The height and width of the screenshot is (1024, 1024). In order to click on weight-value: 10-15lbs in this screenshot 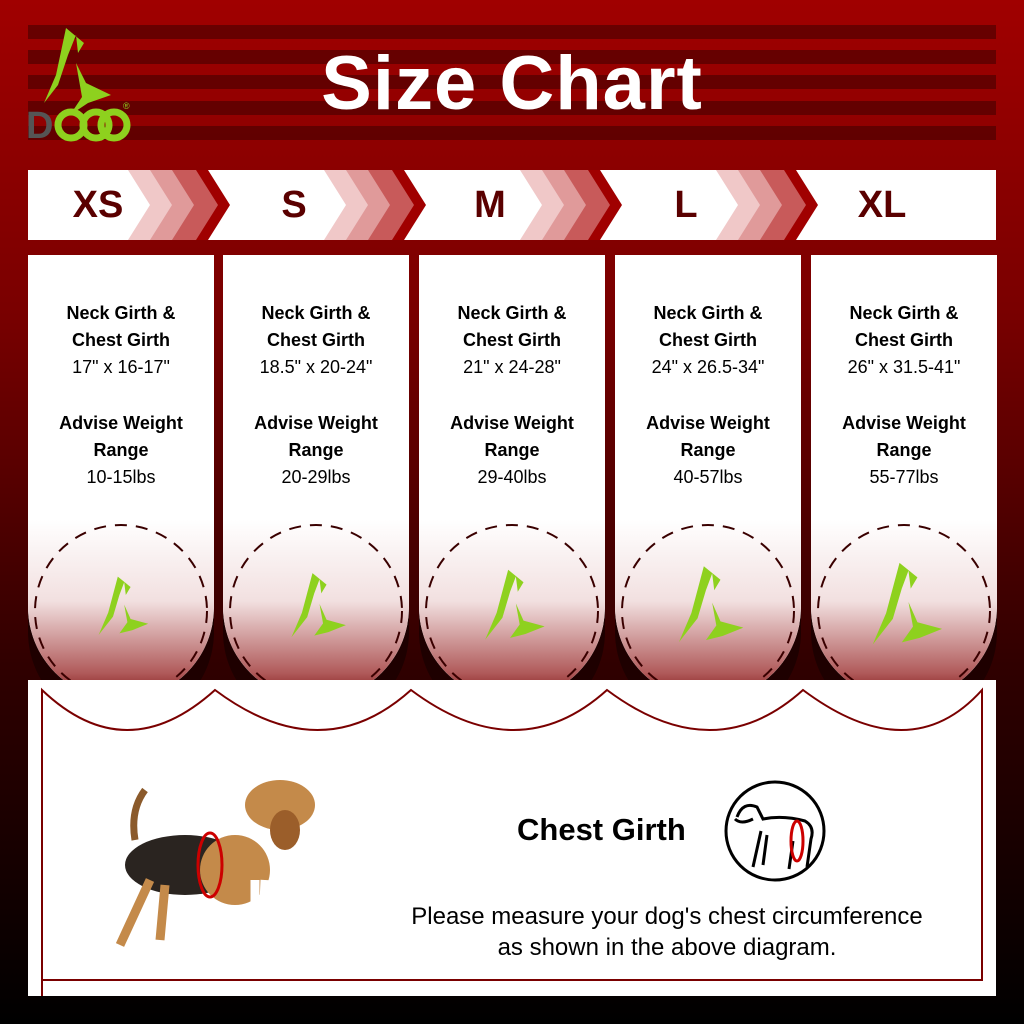, I will do `click(121, 477)`.